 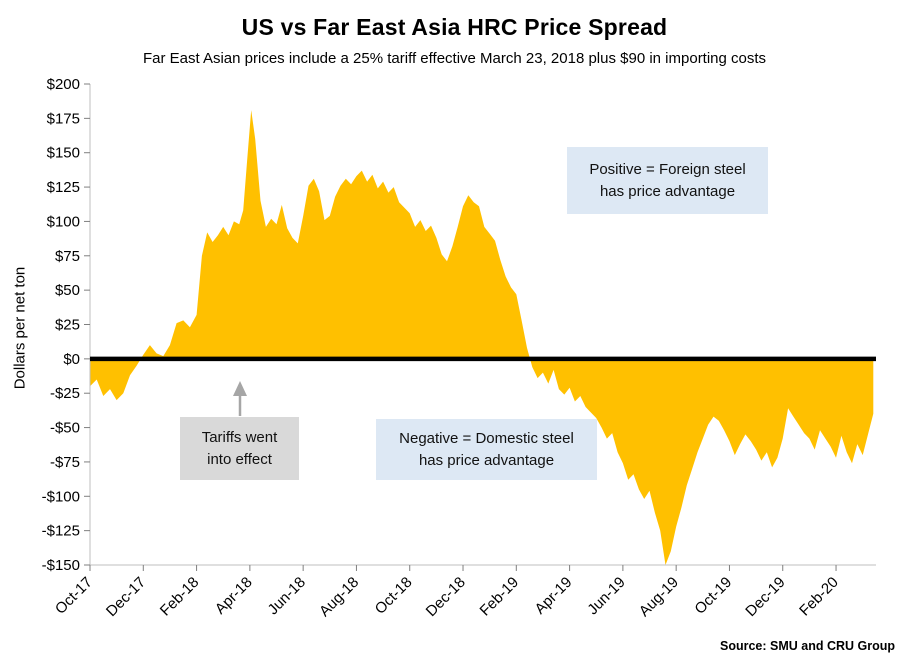 I want to click on x-tick-label: Dec-18, so click(x=446, y=597).